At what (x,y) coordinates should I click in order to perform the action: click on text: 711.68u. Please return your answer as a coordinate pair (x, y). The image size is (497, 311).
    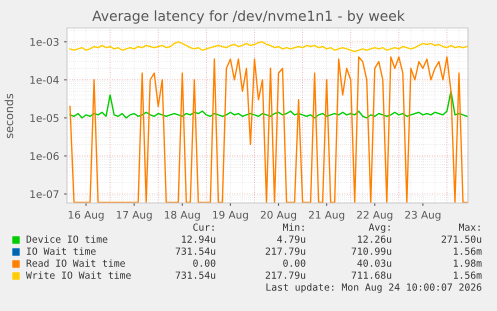
    Looking at the image, I should click on (372, 275).